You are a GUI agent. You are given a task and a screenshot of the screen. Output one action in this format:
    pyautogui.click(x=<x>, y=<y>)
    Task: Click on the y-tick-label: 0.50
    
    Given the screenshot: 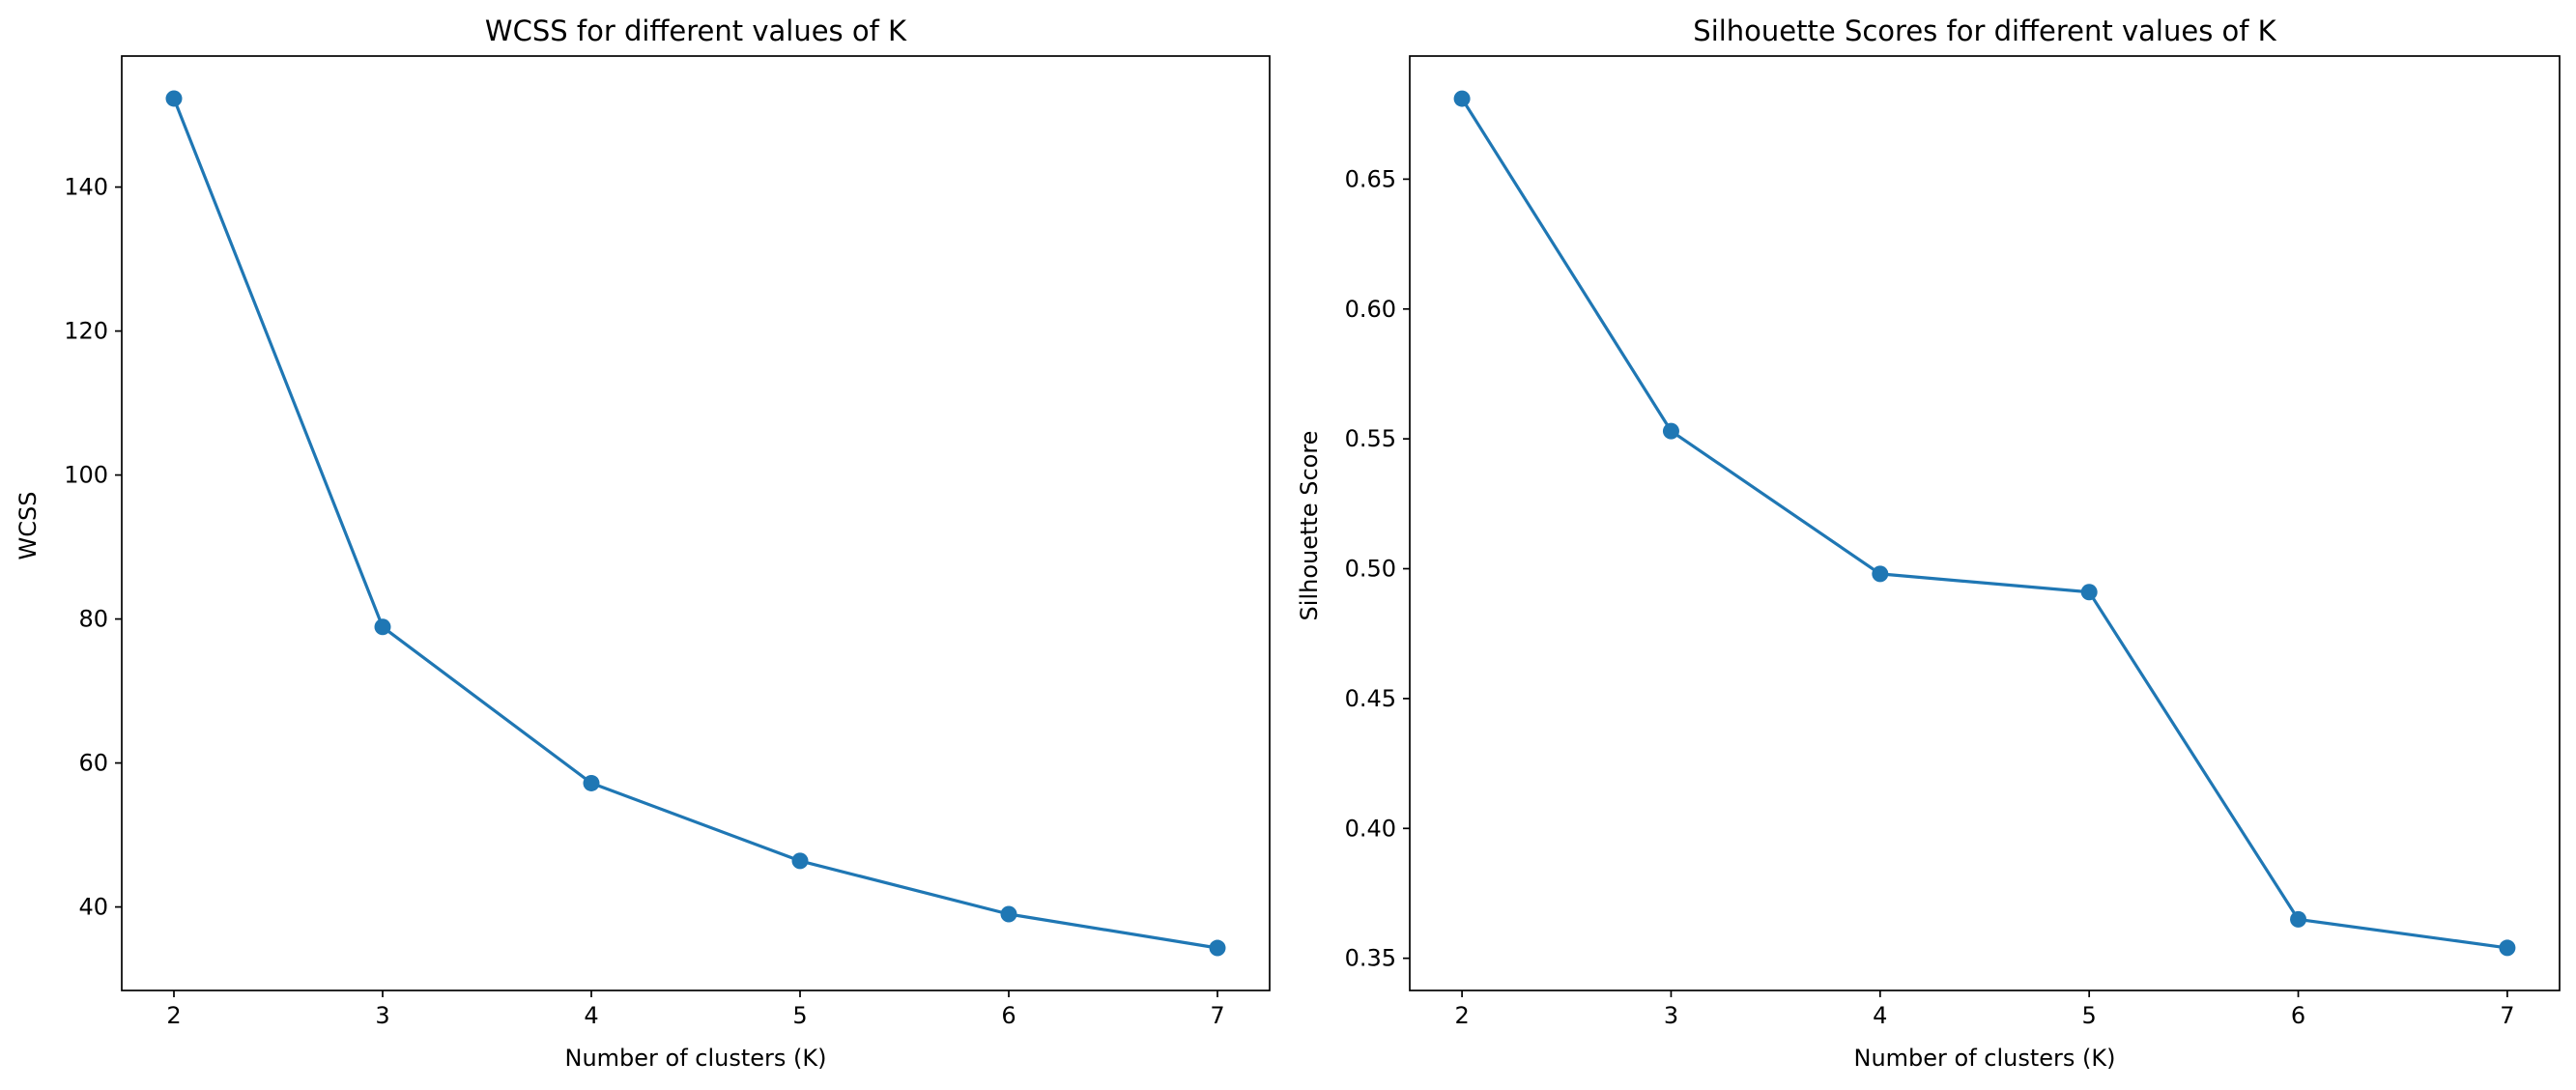 What is the action you would take?
    pyautogui.click(x=1370, y=570)
    